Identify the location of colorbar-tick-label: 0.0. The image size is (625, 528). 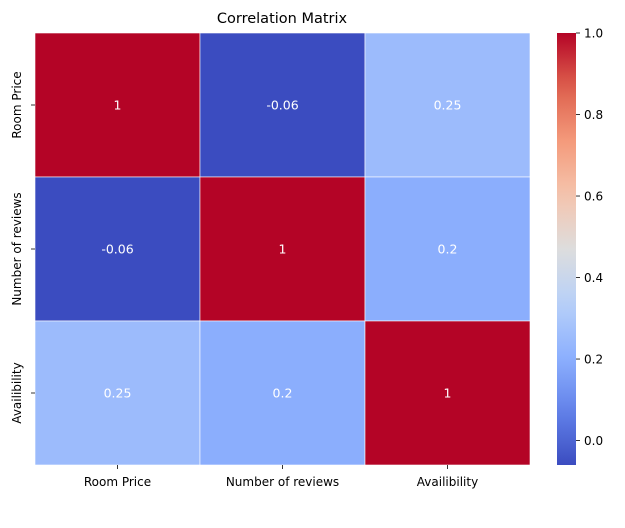
(593, 441).